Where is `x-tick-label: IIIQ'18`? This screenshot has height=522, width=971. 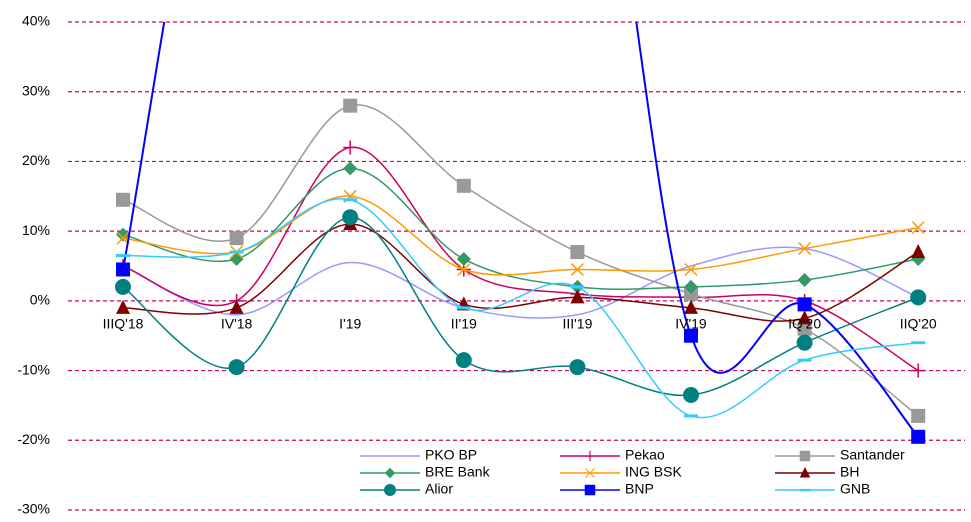
x-tick-label: IIIQ'18 is located at coordinates (123, 324).